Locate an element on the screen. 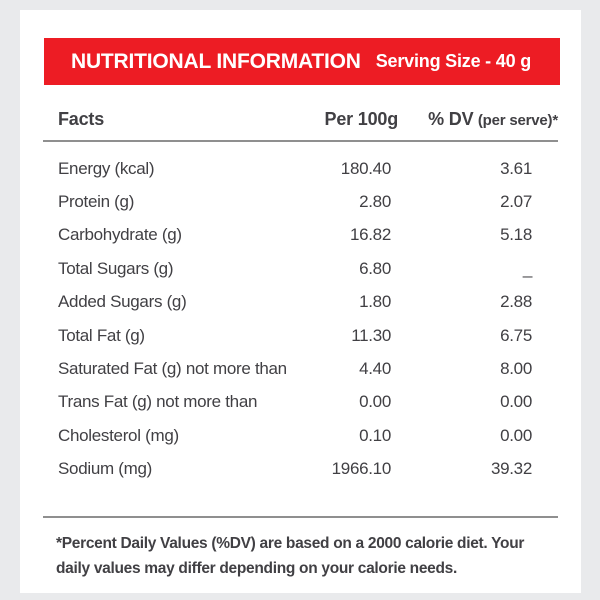 This screenshot has width=600, height=600. row-per100g-value: 11.30 is located at coordinates (371, 335).